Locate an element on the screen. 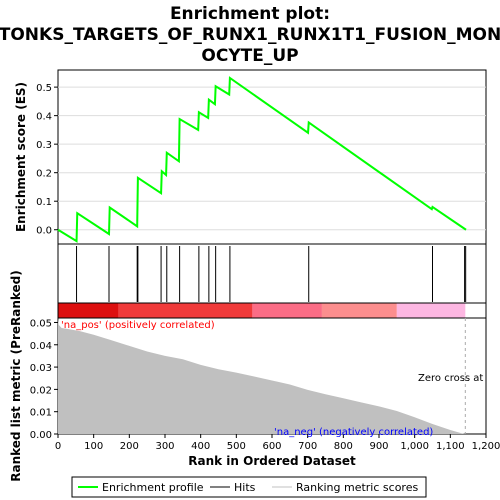 Image resolution: width=500 pixels, height=500 pixels. hits-panel is located at coordinates (272, 273).